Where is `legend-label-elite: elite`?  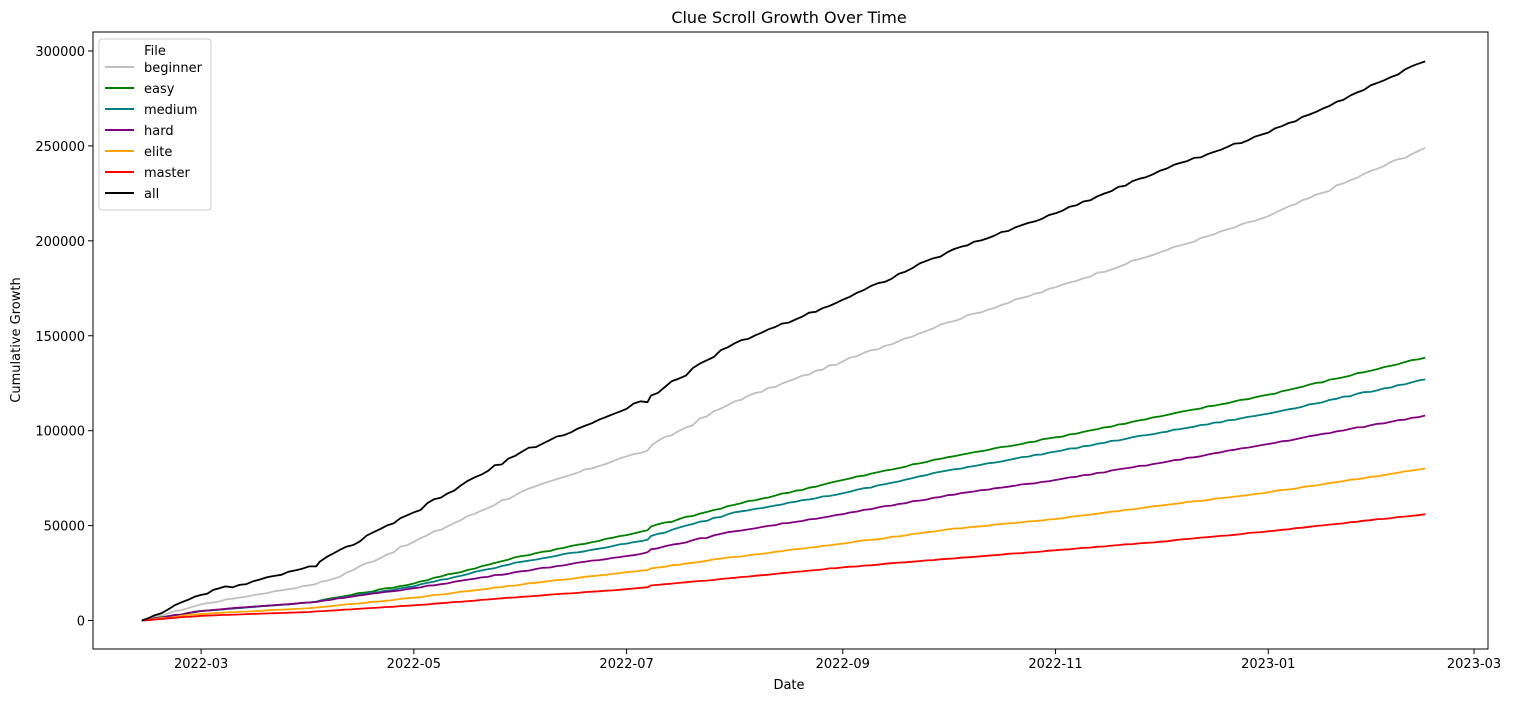
legend-label-elite: elite is located at coordinates (158, 152).